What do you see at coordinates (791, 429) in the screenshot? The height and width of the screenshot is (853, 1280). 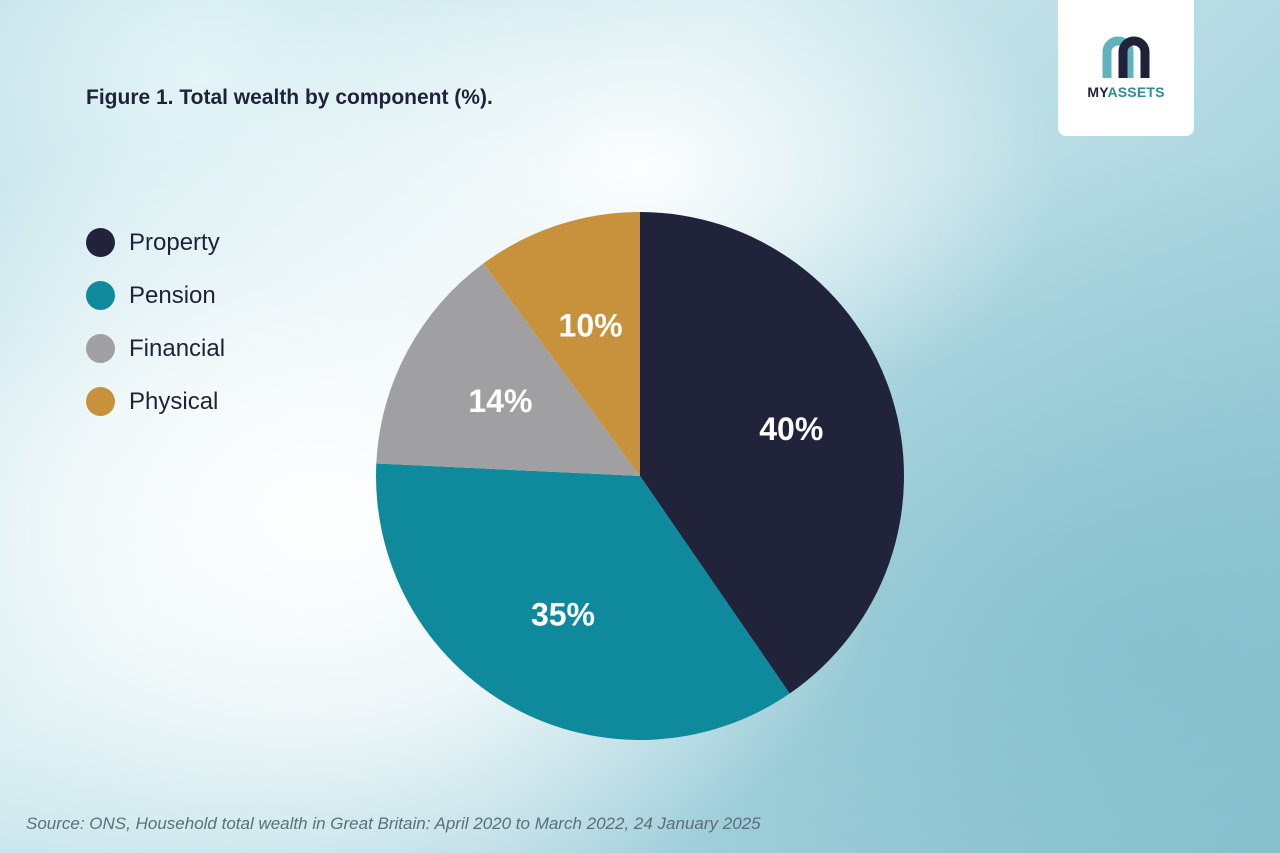 I see `pie-slice-label-property: 40%` at bounding box center [791, 429].